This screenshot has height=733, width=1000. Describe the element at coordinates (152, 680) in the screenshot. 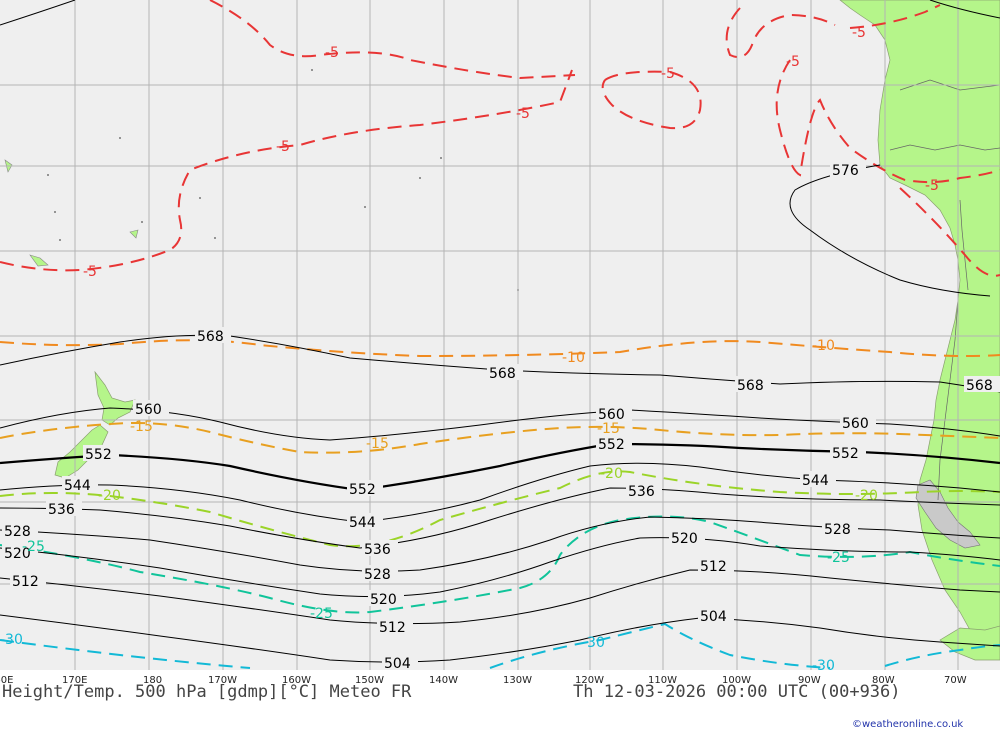

I see `lon-label: 180` at that location.